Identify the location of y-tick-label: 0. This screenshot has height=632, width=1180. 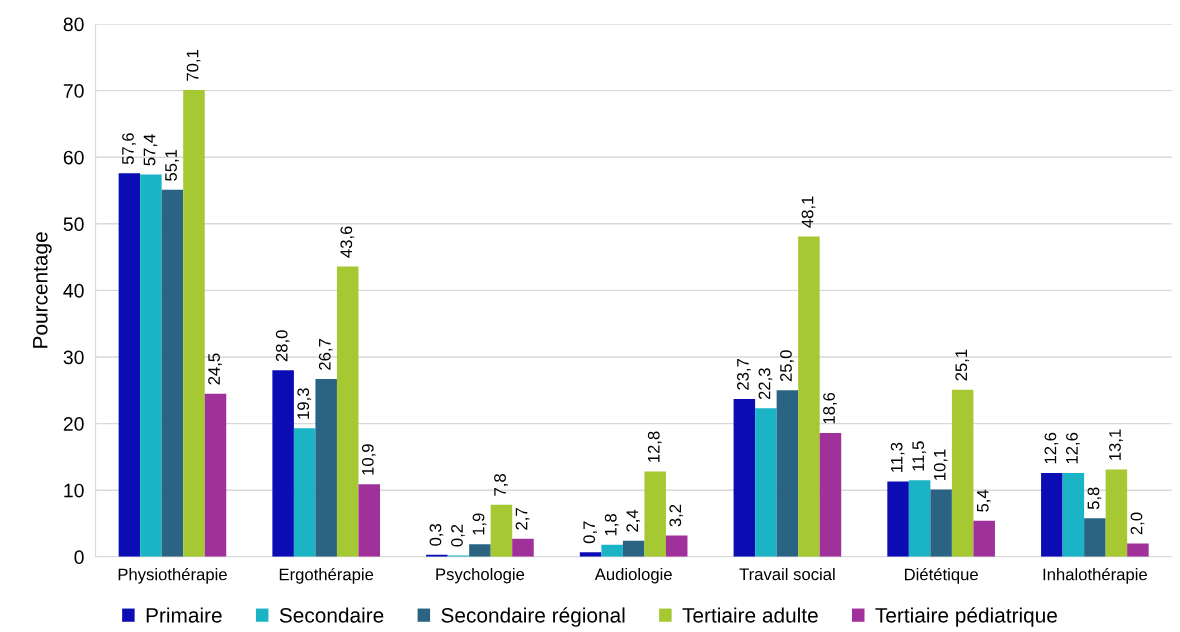
(79, 557).